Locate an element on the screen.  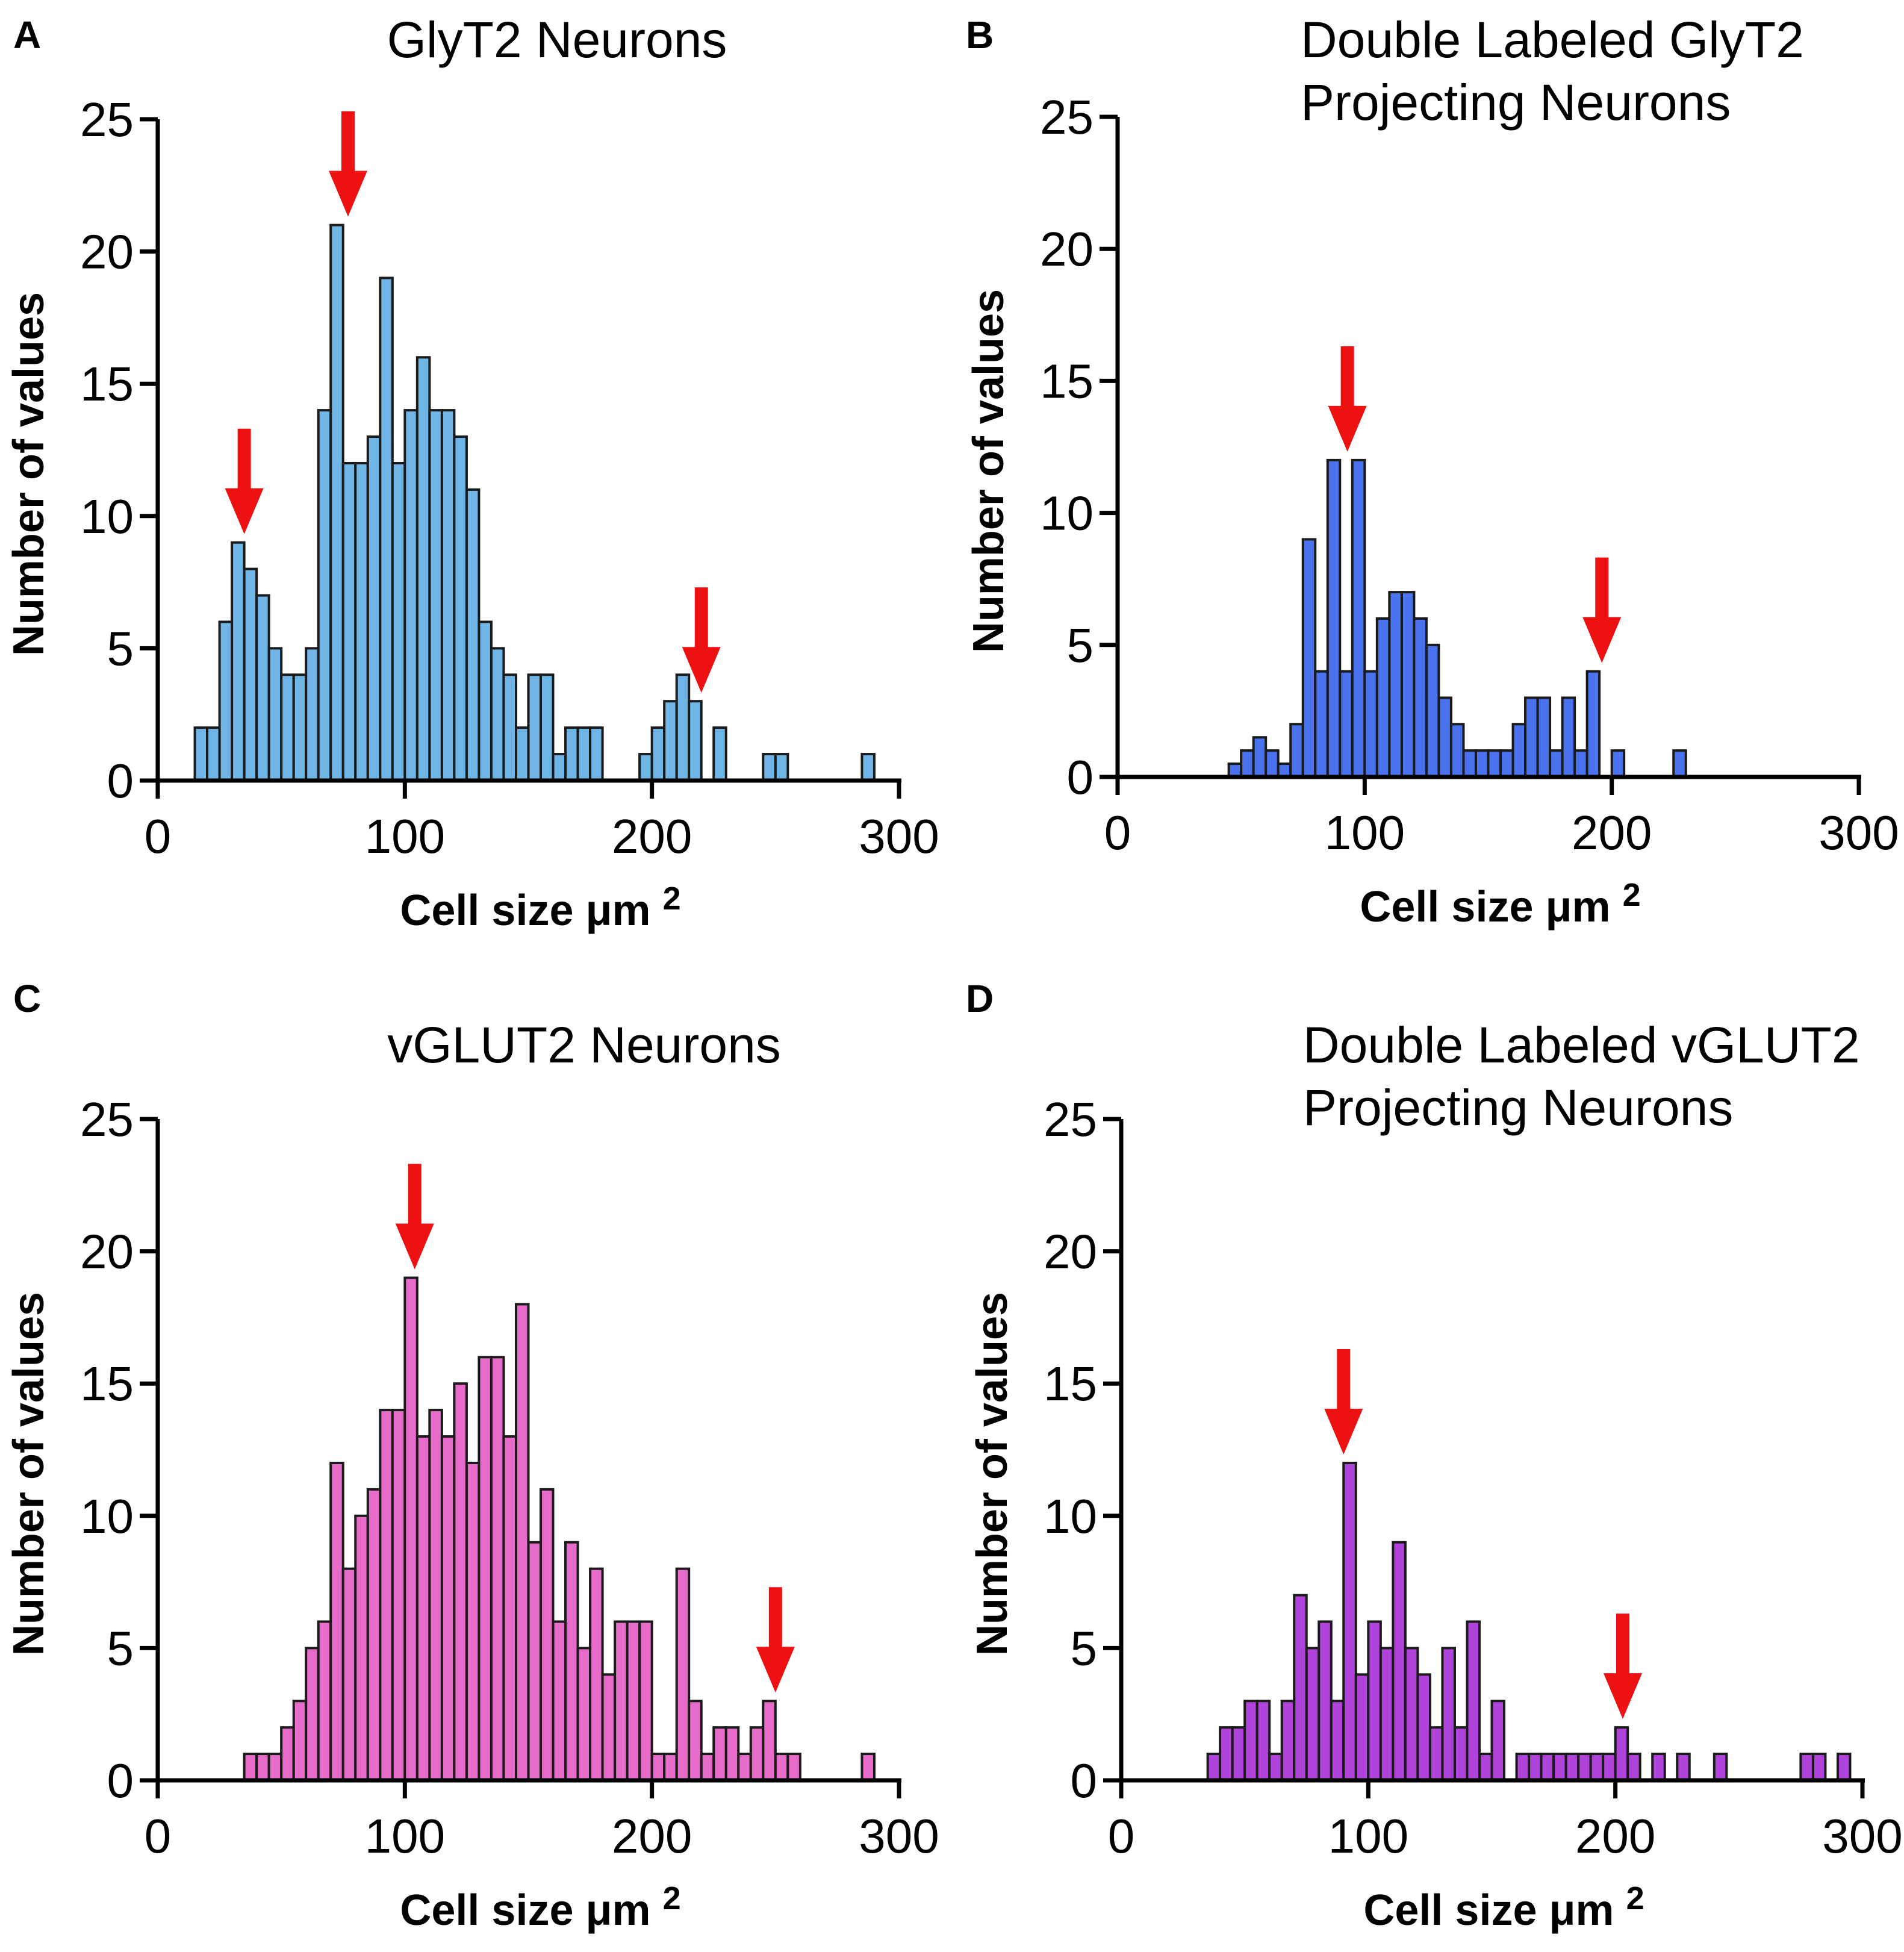
chart-title-line: vGLUT2 Neurons is located at coordinates (584, 1045).